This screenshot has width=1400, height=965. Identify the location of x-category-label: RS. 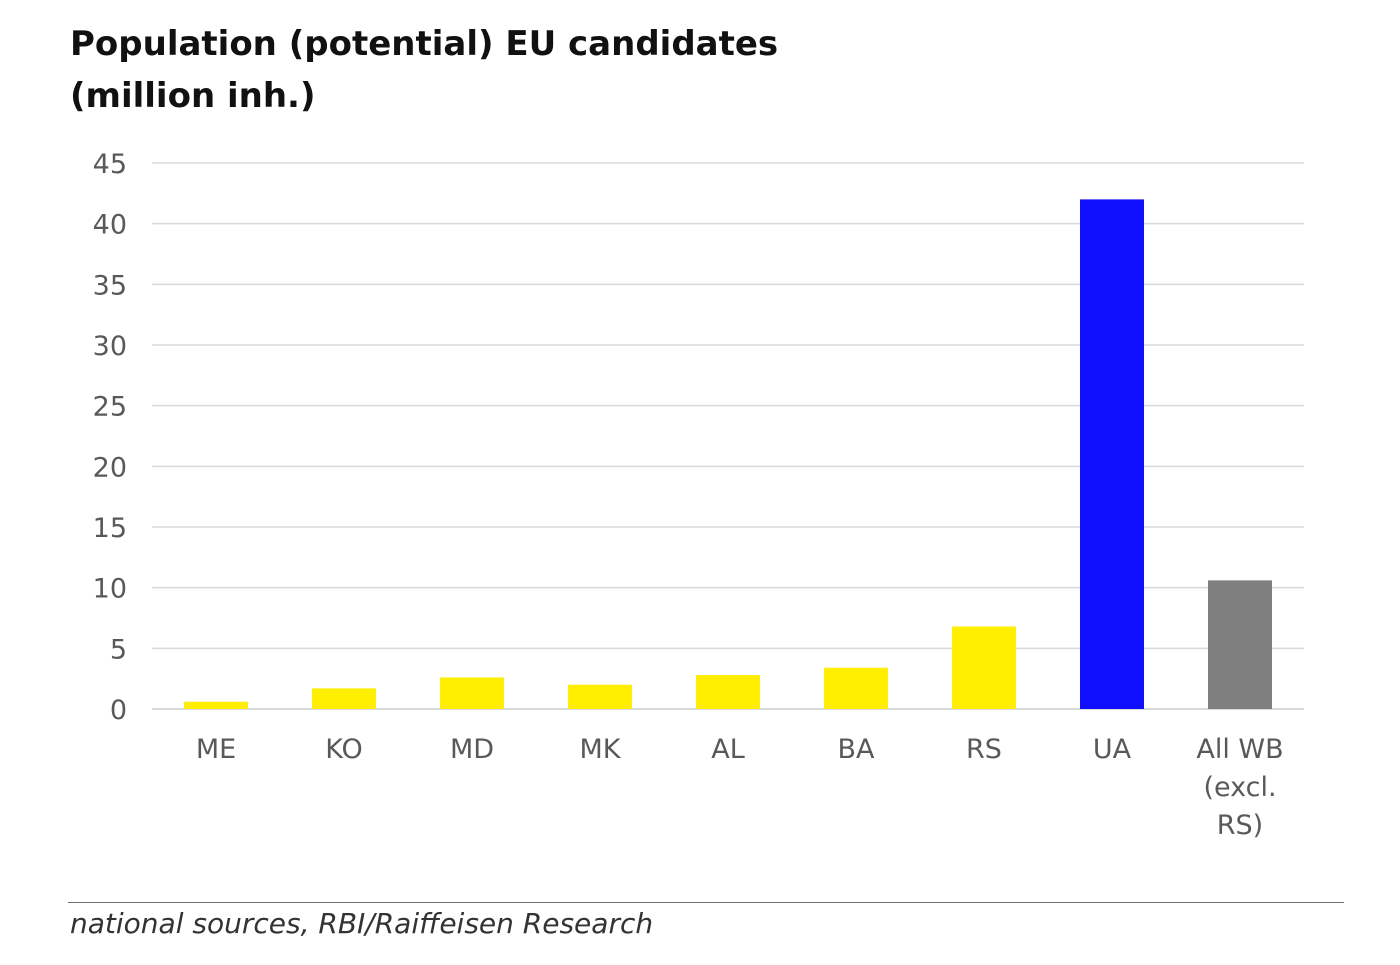
(984, 749).